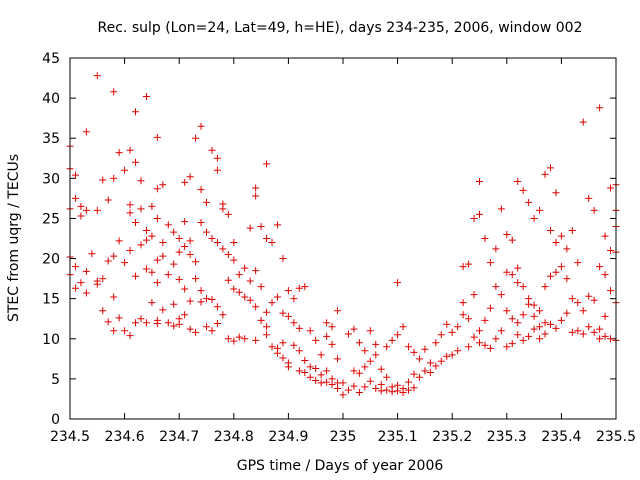 The width and height of the screenshot is (640, 480). I want to click on x-tick-label: 234.5, so click(70, 437).